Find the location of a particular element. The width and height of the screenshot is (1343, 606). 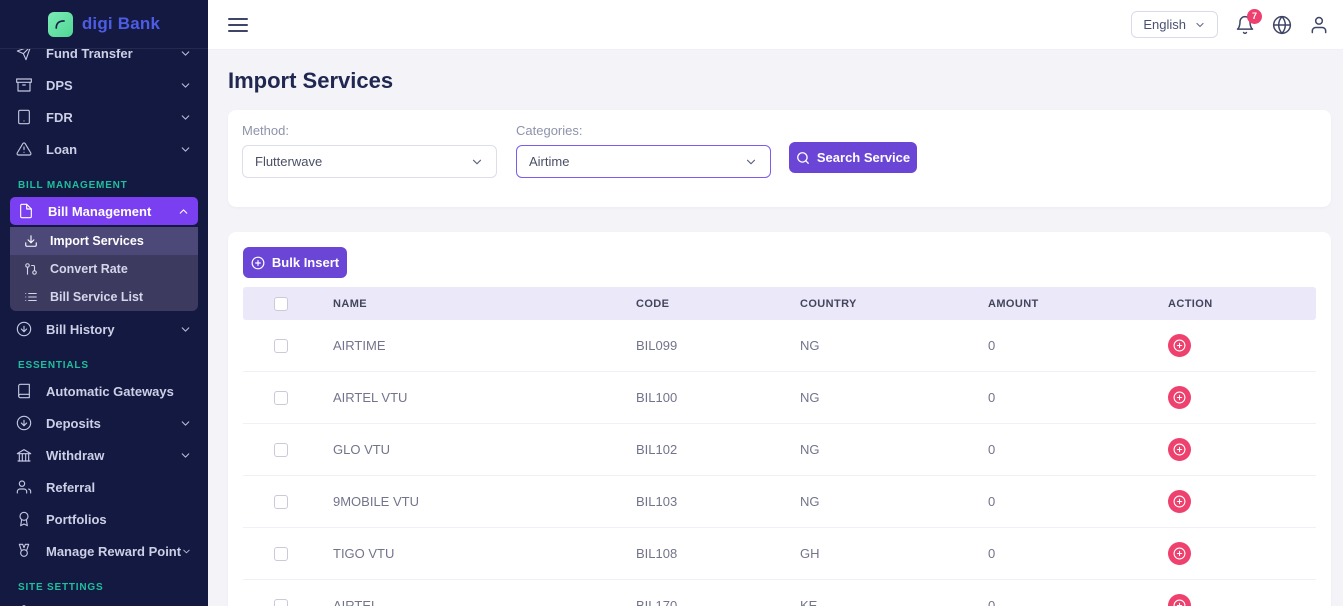

sidebar-subitem-convert-rate: Convert Rate is located at coordinates (104, 269).